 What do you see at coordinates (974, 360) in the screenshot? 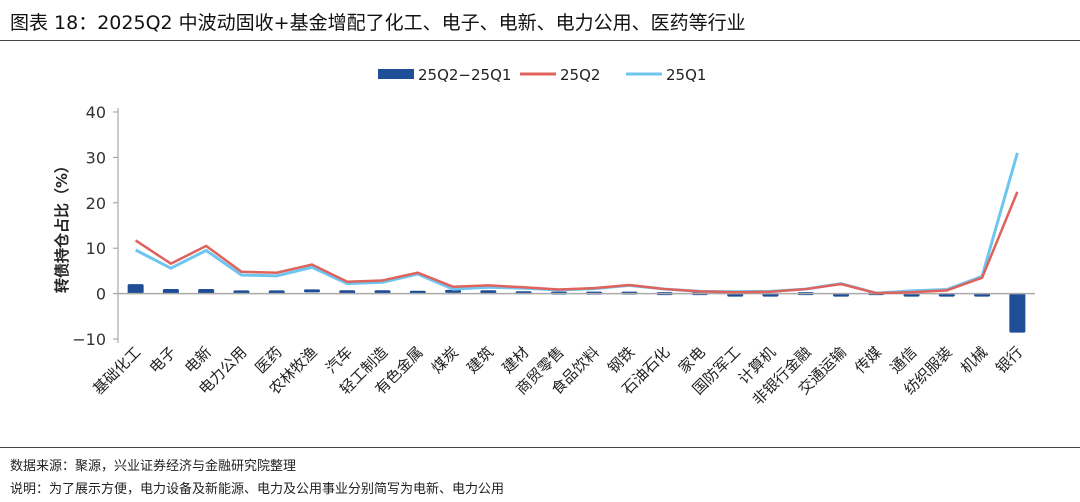
I see `x-tick-label: 机械` at bounding box center [974, 360].